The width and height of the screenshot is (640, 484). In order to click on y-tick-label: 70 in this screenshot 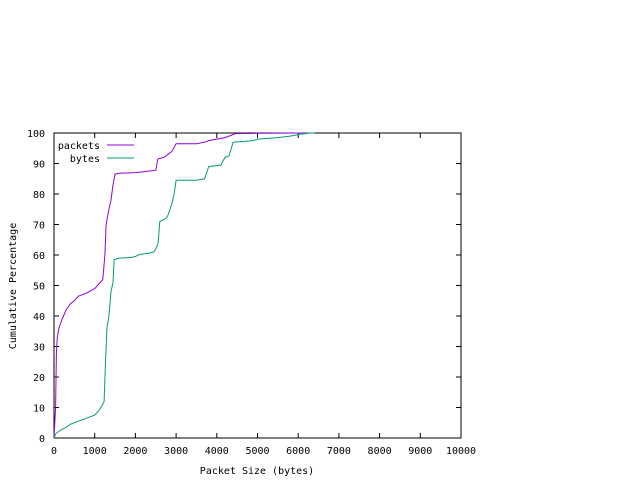, I will do `click(39, 226)`.